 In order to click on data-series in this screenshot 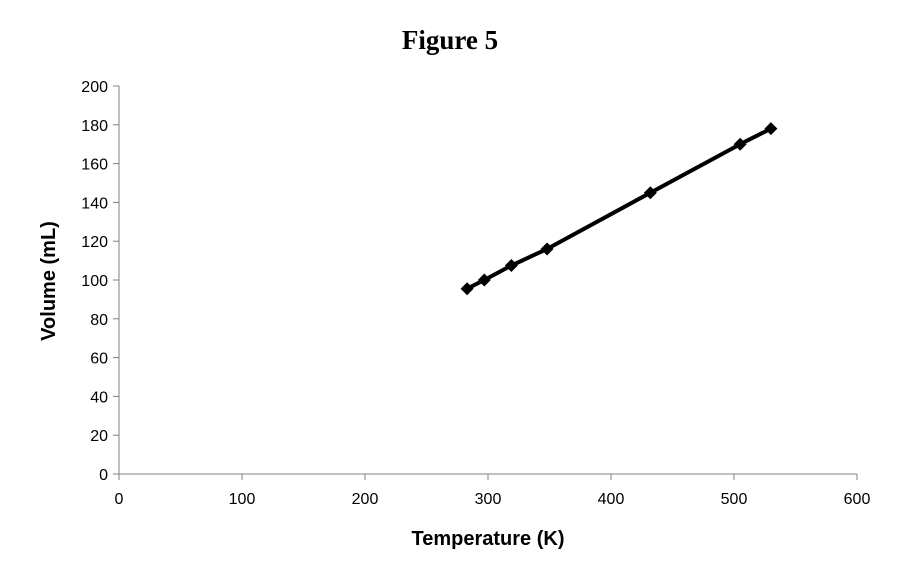, I will do `click(619, 209)`.